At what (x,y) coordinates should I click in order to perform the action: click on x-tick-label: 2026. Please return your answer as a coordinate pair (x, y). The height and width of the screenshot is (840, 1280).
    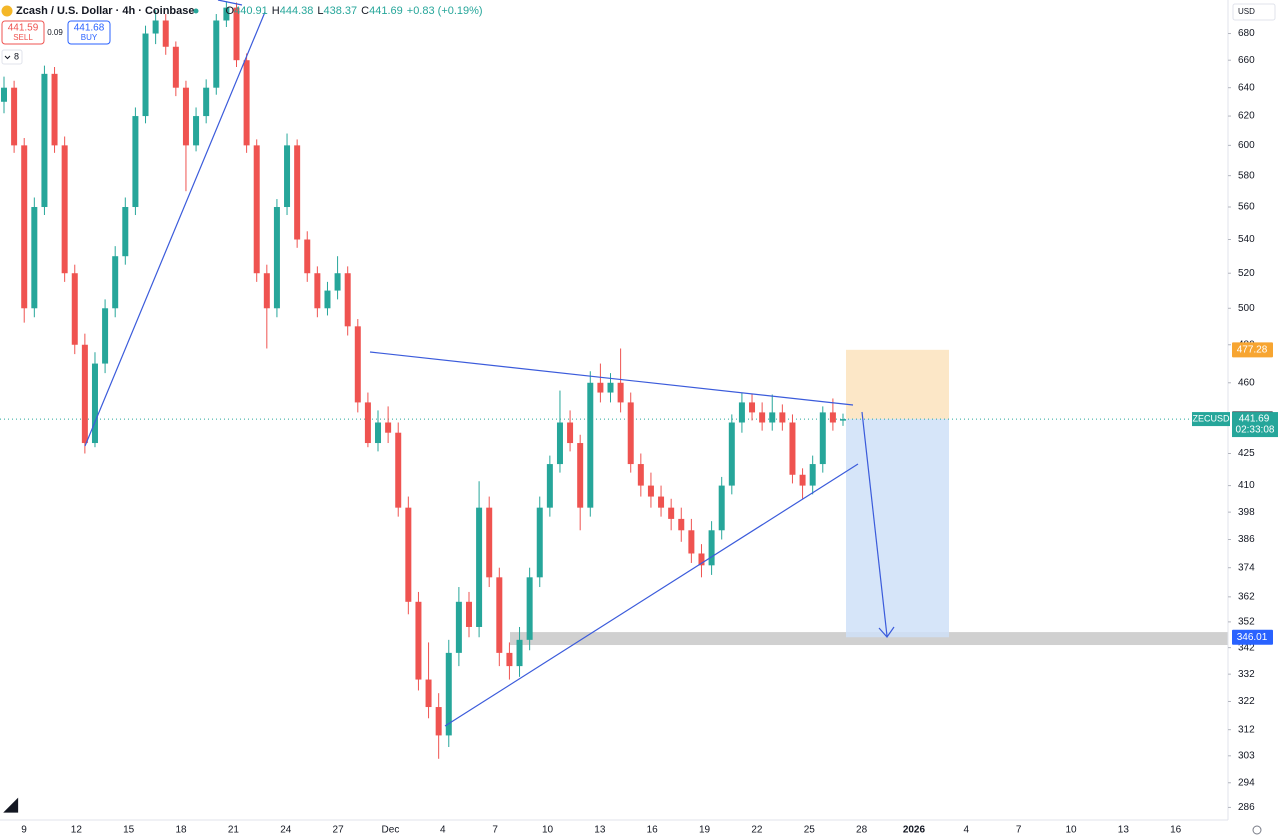
    Looking at the image, I should click on (914, 830).